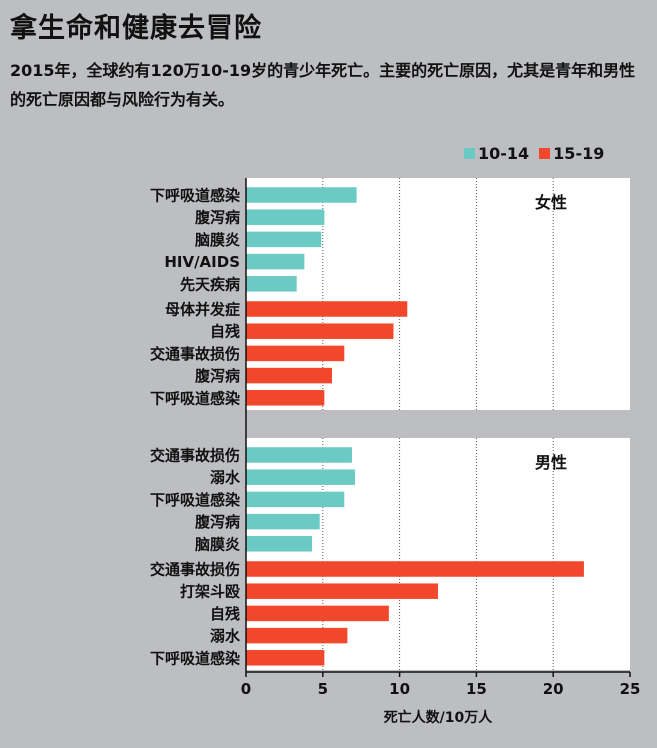 The height and width of the screenshot is (748, 657). I want to click on legend-item-15-19: 15-19, so click(571, 153).